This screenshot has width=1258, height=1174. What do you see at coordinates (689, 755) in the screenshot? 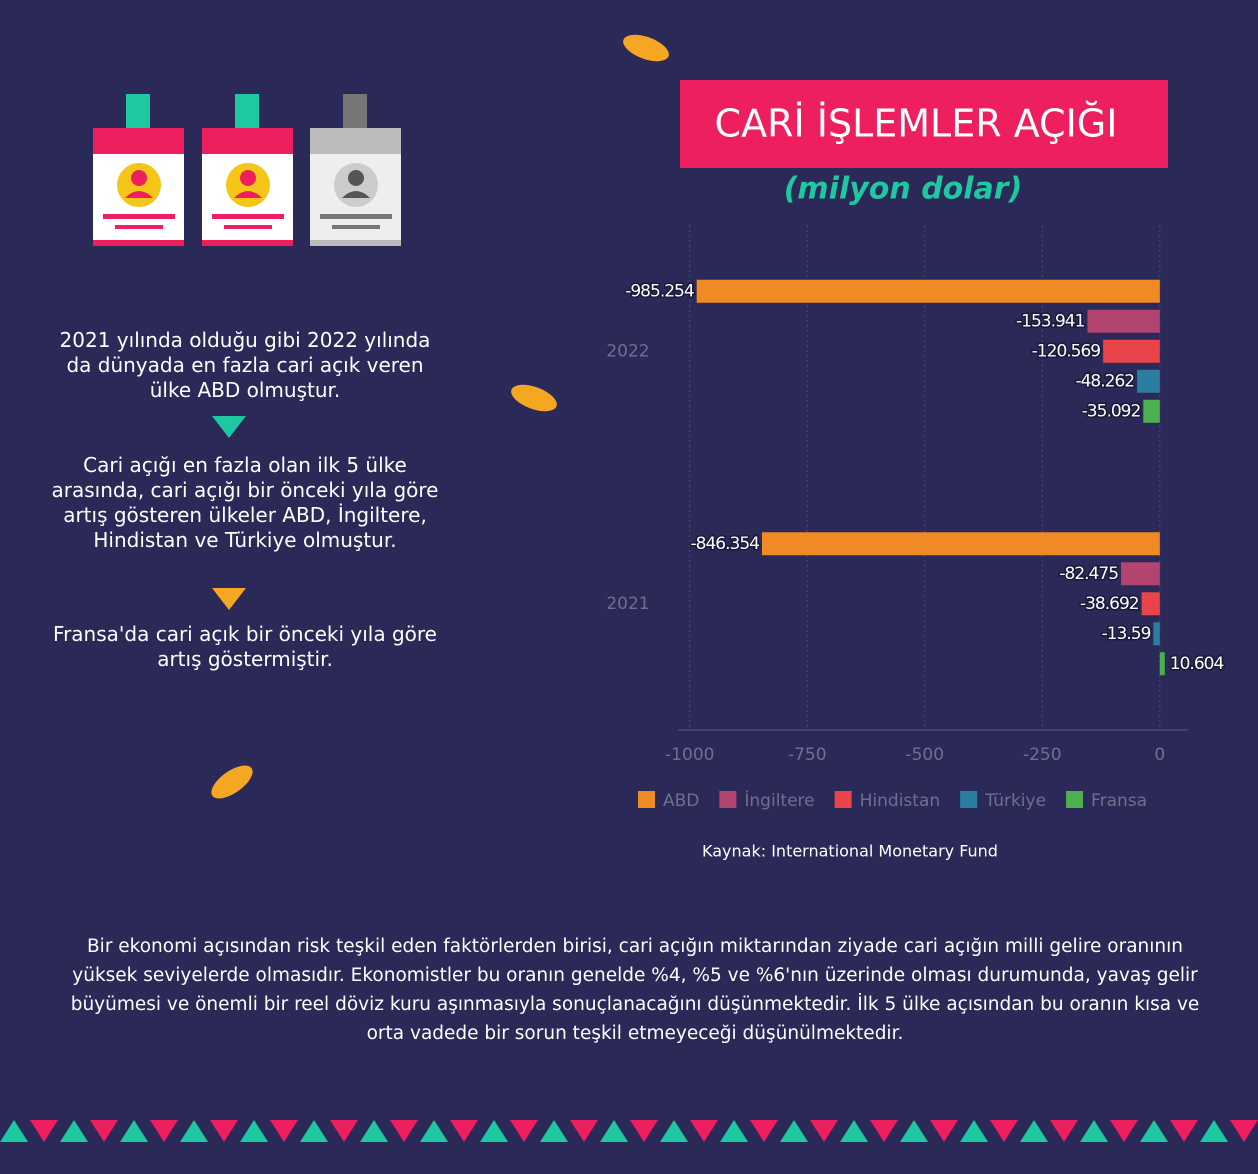
I see `x-tick-label: -1000` at bounding box center [689, 755].